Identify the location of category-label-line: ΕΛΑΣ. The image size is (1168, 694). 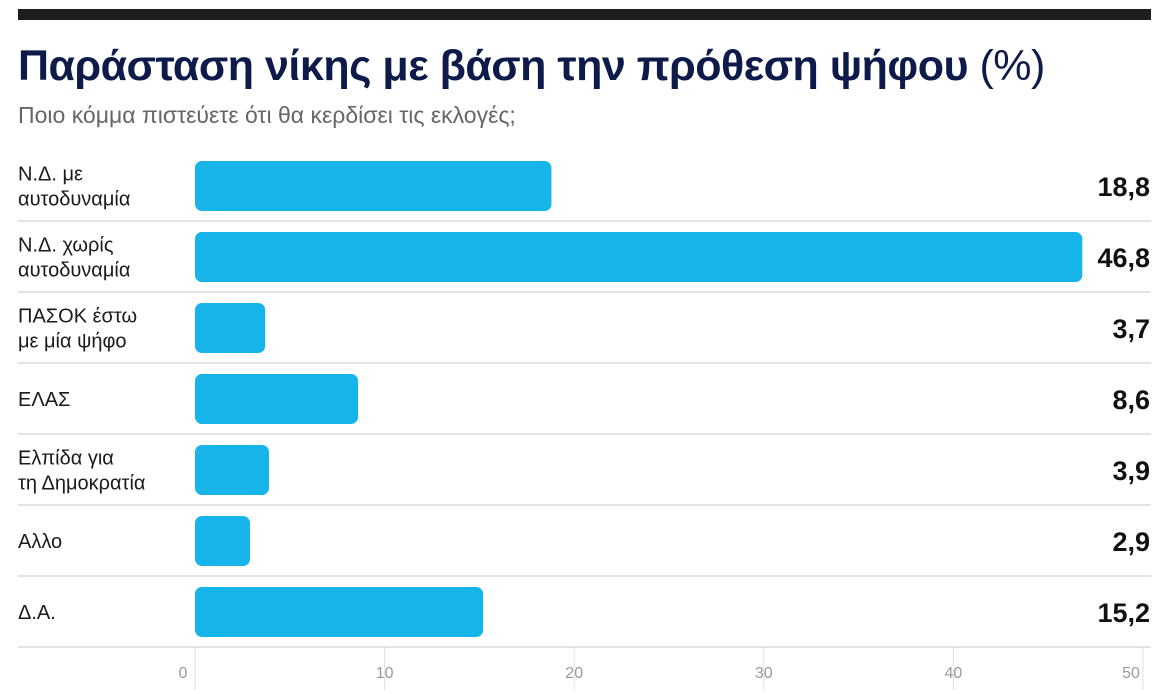
(44, 400).